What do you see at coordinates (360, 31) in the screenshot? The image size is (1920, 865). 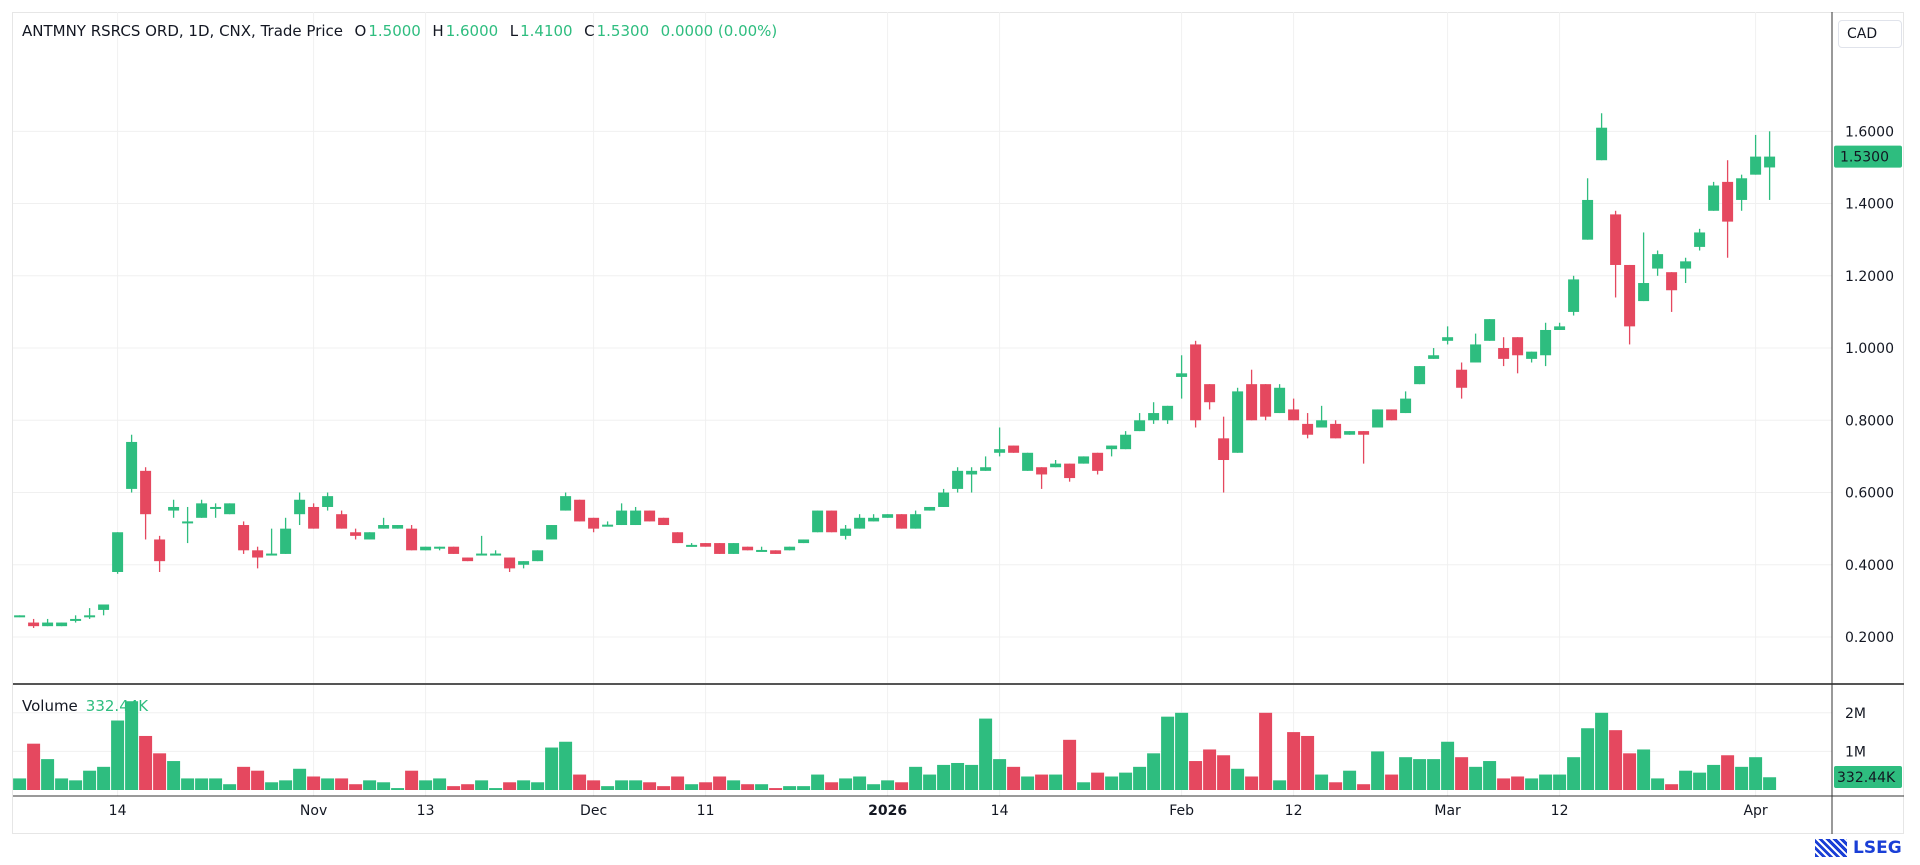 I see `open-label: O` at bounding box center [360, 31].